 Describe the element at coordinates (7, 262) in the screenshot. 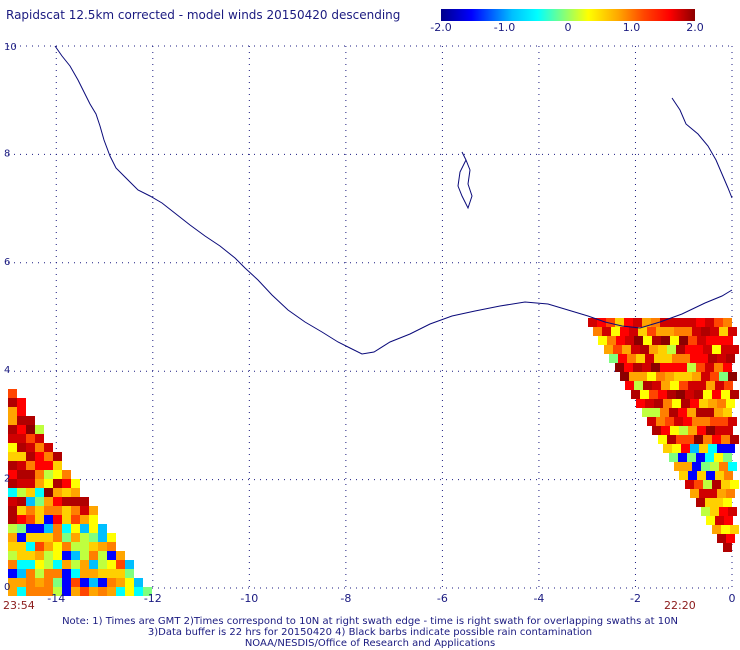

I see `y-tick-label: 6` at that location.